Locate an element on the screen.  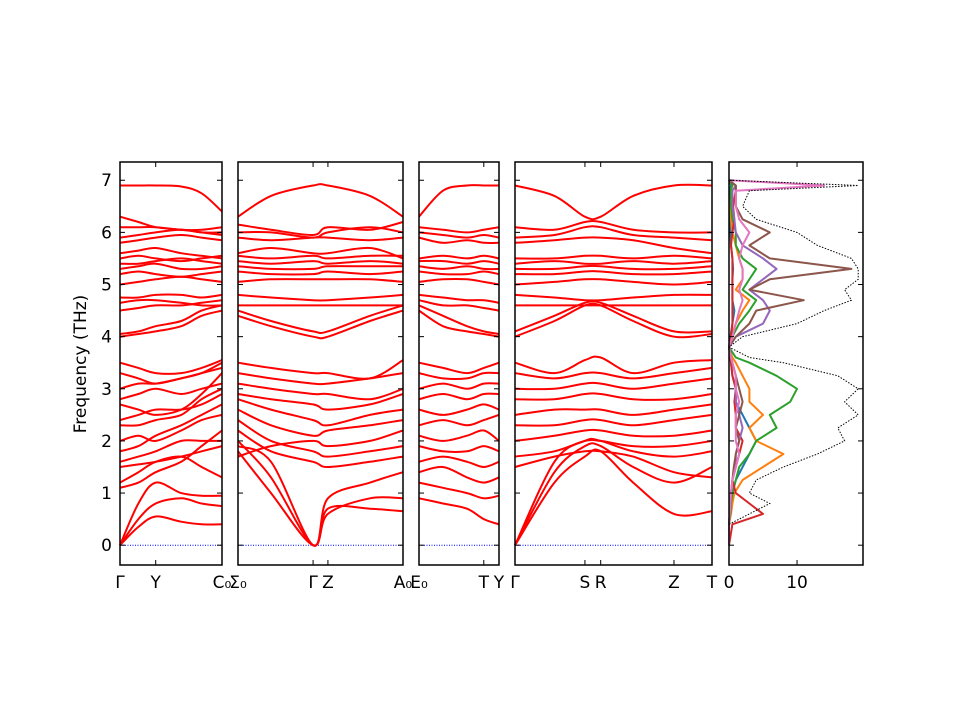
k-point-label: Γ is located at coordinates (515, 583).